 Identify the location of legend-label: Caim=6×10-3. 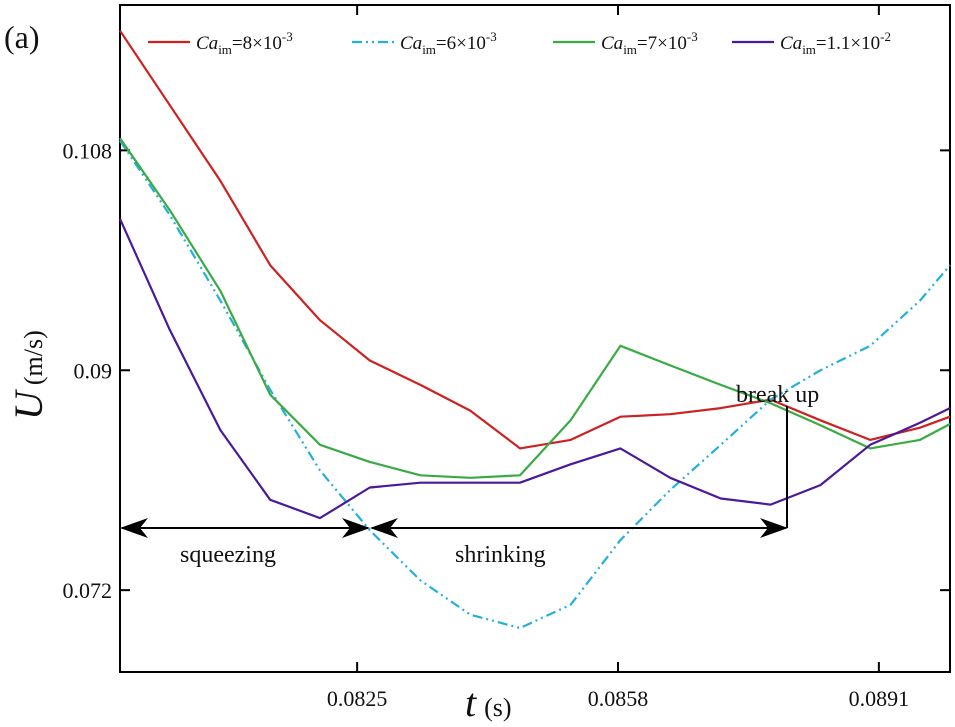
(448, 43).